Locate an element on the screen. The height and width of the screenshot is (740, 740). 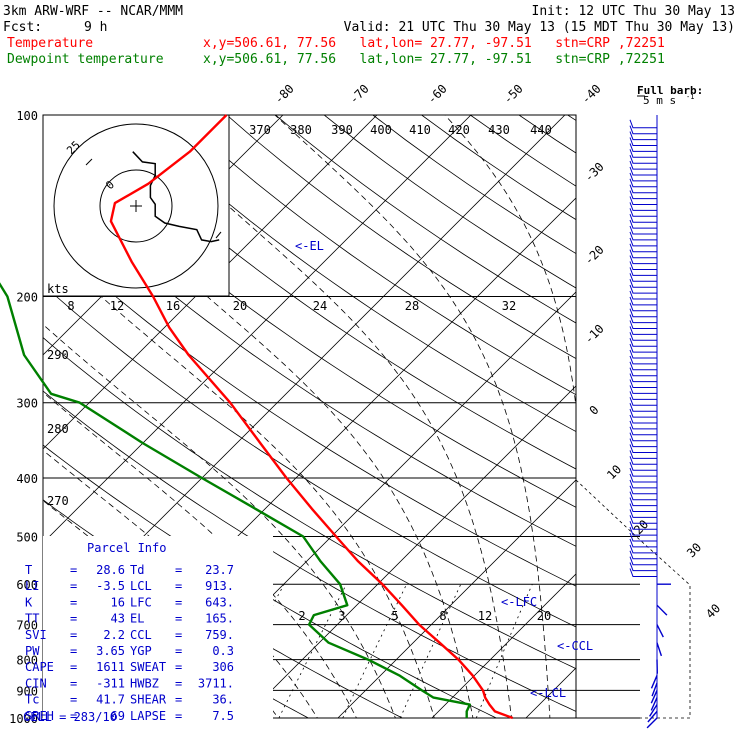
isotherm-label: -50 is located at coordinates (513, 94).